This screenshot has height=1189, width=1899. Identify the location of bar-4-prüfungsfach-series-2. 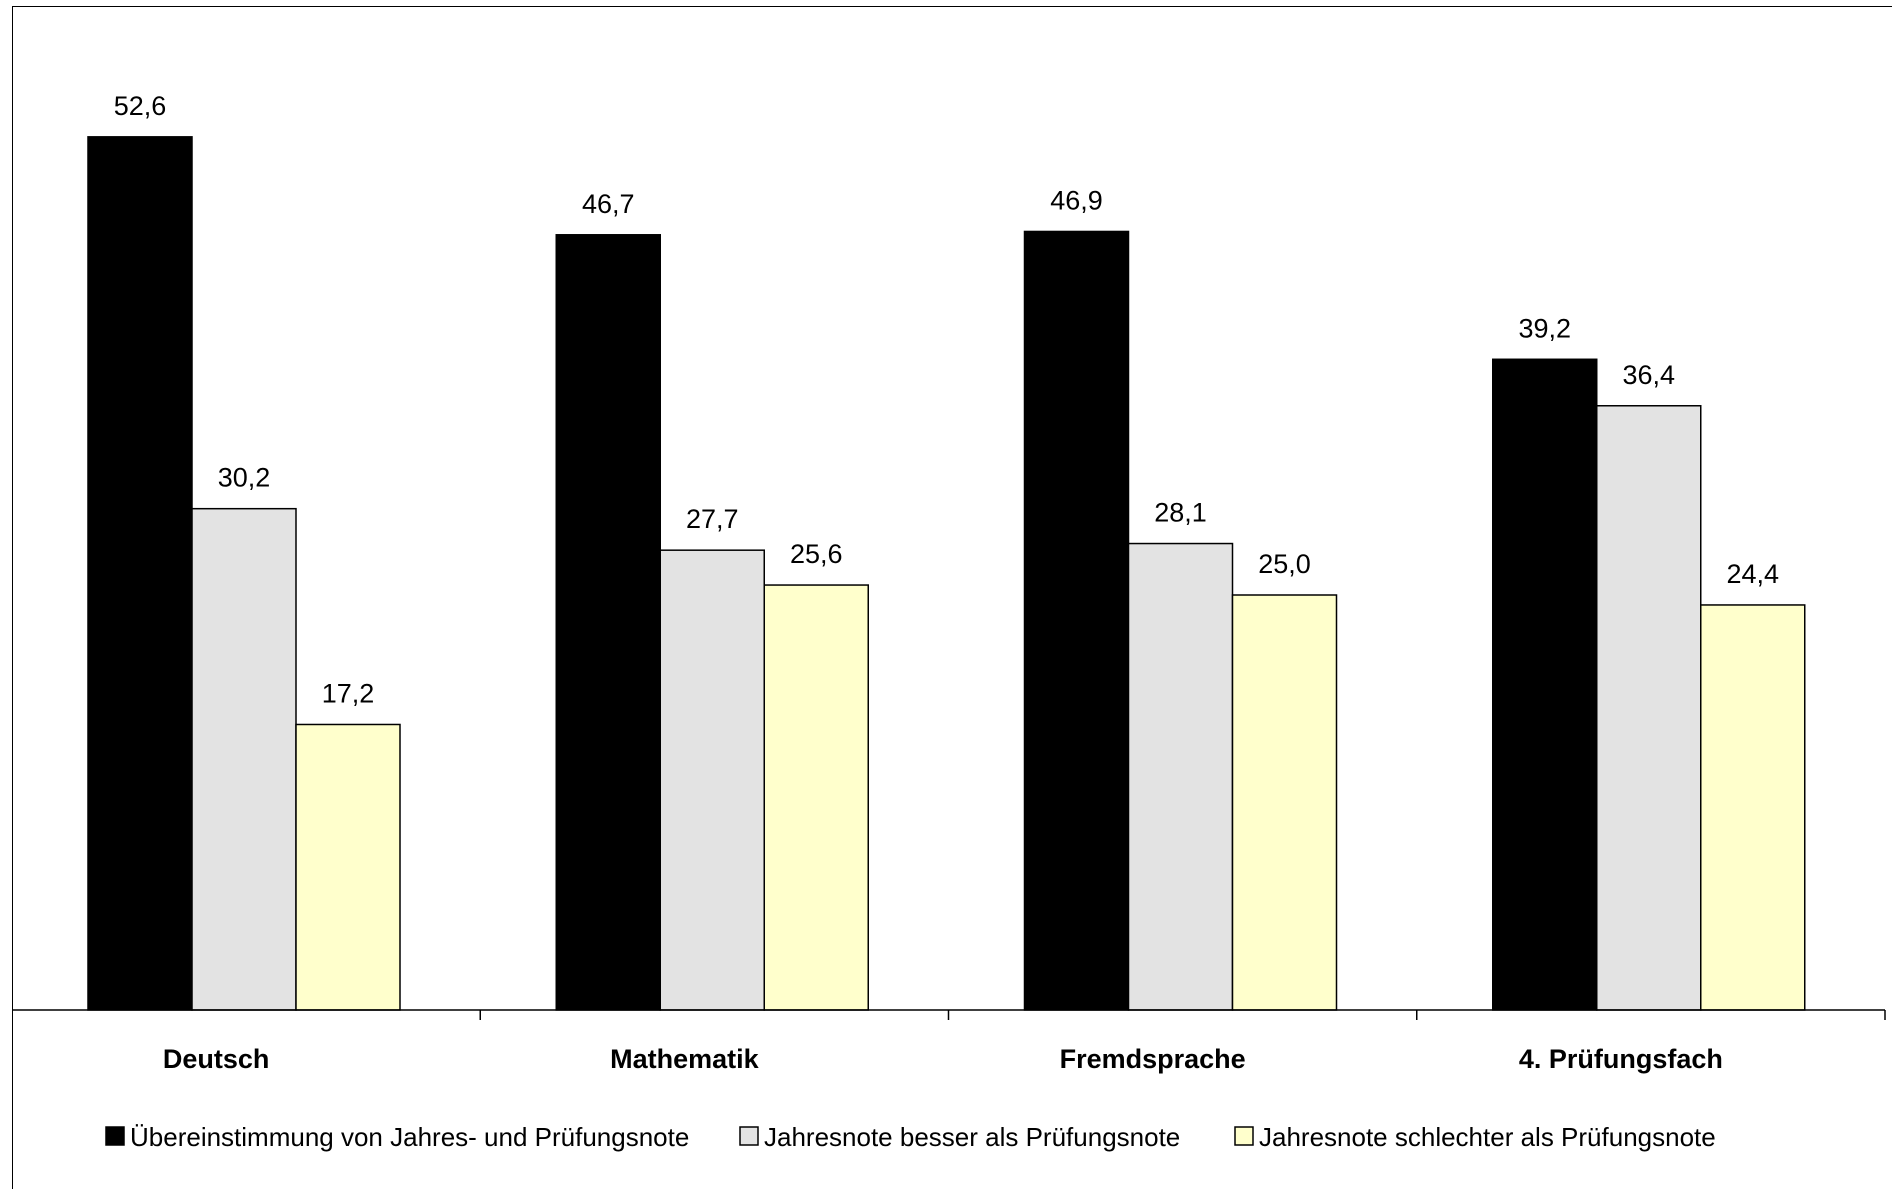
(1649, 708).